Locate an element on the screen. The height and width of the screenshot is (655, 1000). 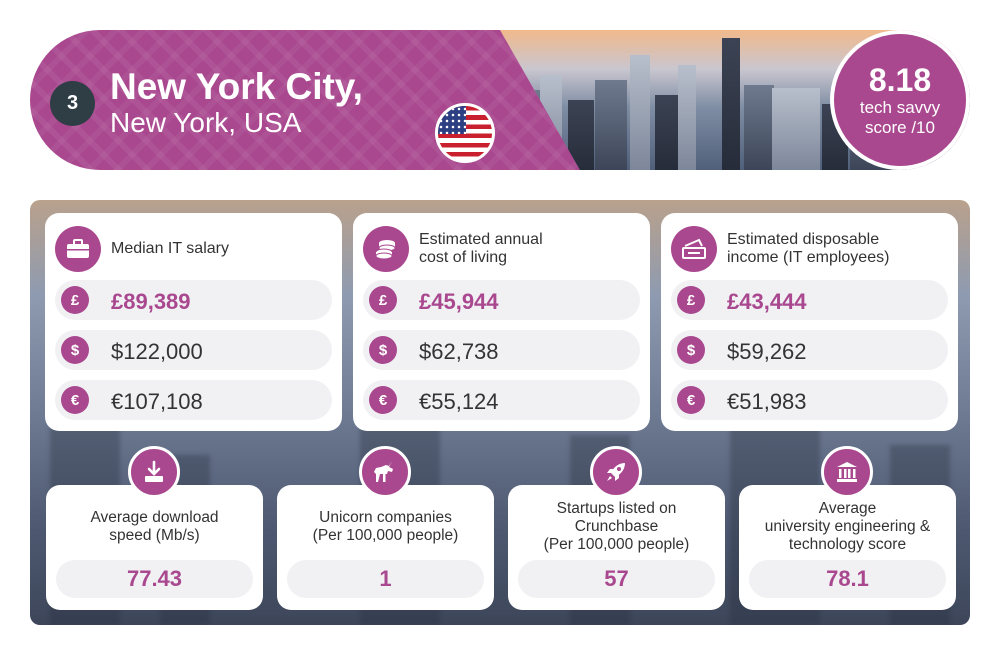
value-row-eur: € €55,124 is located at coordinates (501, 400).